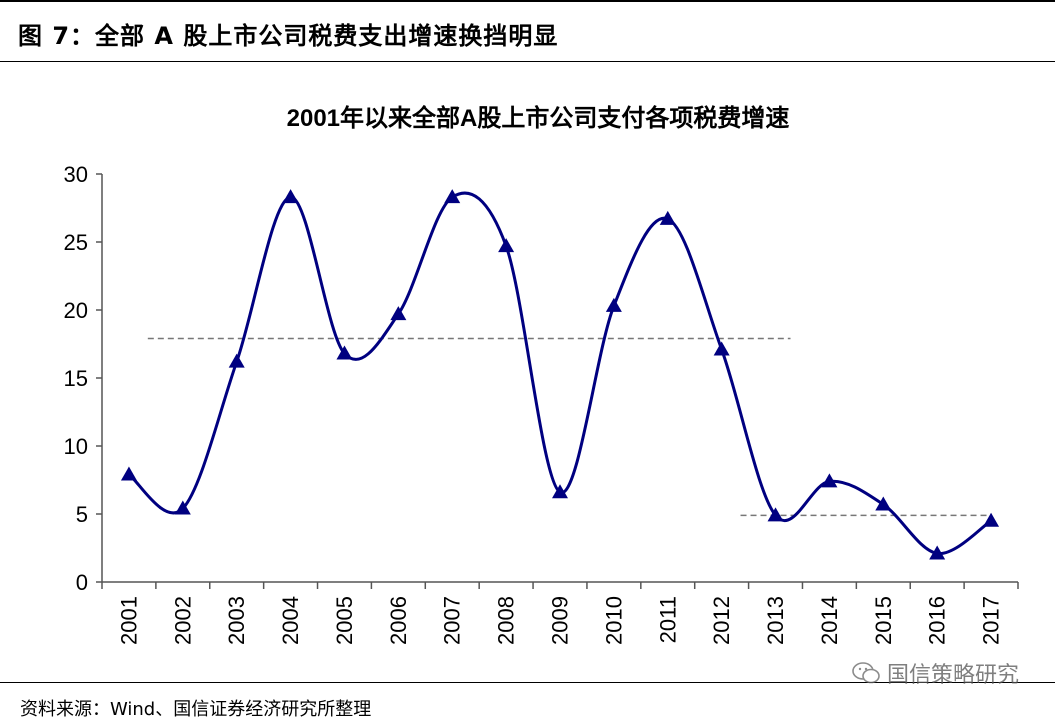 The image size is (1055, 723). Describe the element at coordinates (883, 620) in the screenshot. I see `x-tick-label: 2015` at that location.